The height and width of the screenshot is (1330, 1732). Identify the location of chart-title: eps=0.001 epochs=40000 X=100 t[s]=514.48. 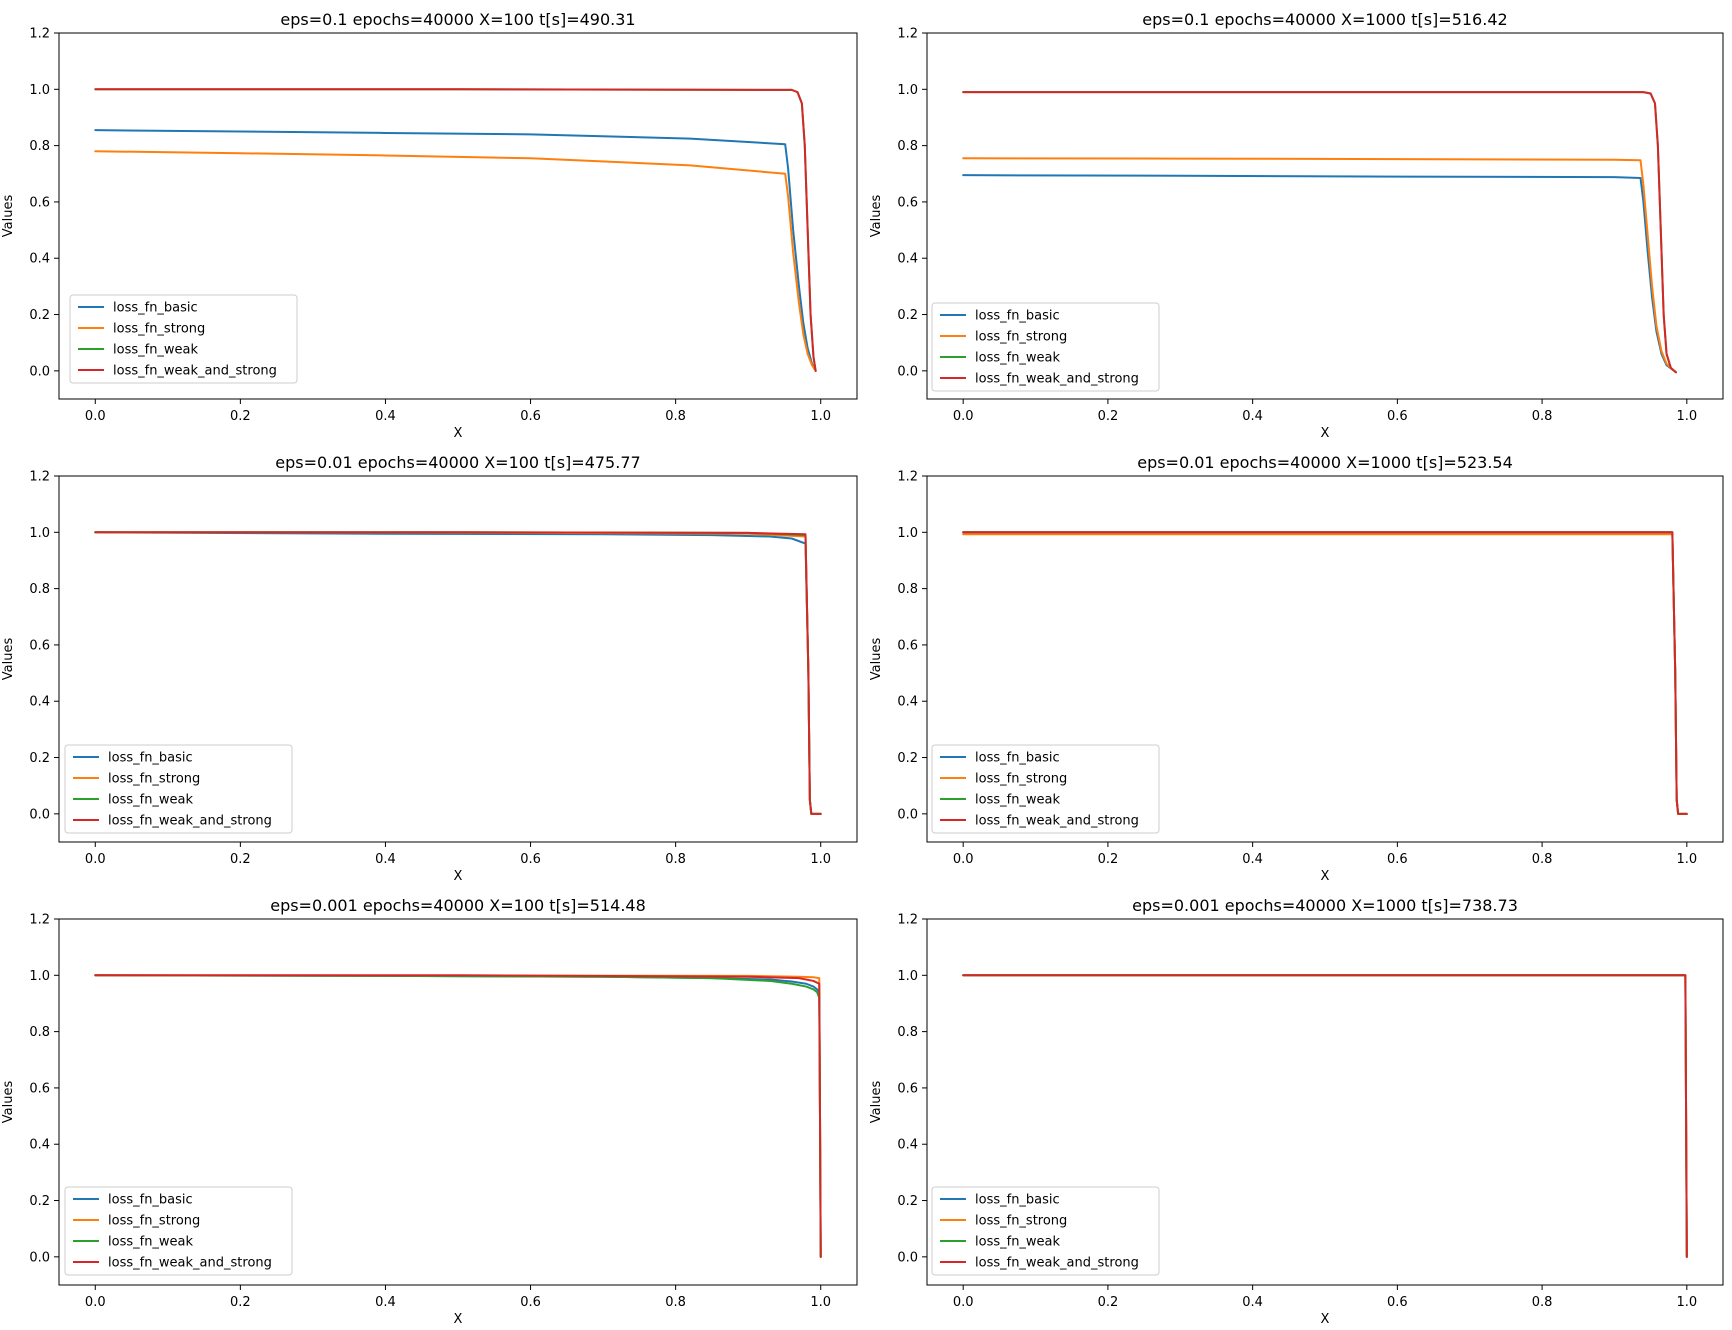
(458, 905).